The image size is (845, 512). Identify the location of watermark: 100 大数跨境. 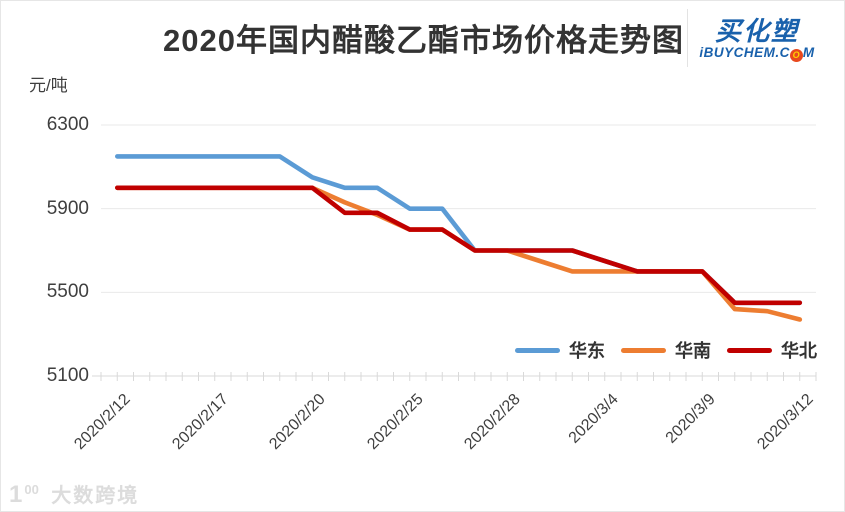
(74, 494).